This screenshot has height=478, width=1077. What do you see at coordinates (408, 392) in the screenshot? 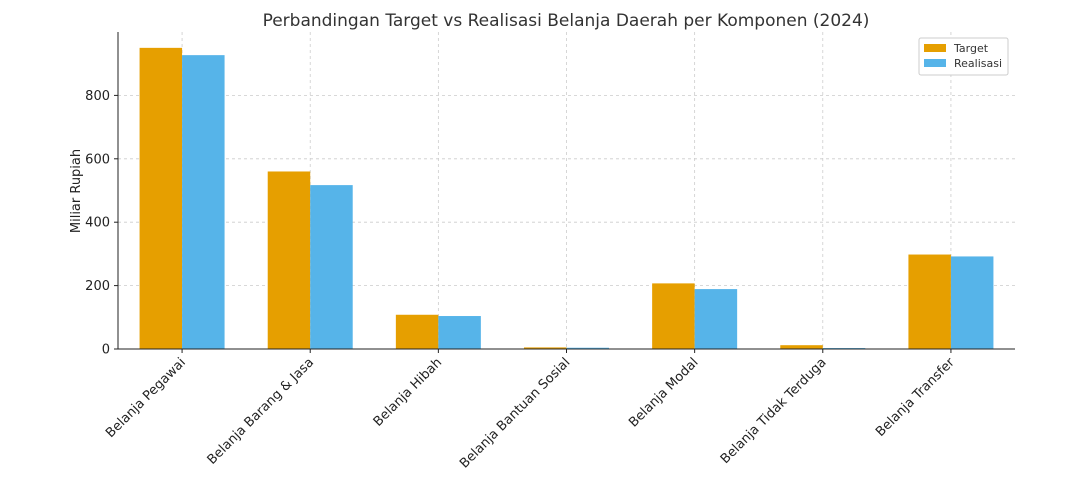
I see `x-tick-label: Belanja Hibah` at bounding box center [408, 392].